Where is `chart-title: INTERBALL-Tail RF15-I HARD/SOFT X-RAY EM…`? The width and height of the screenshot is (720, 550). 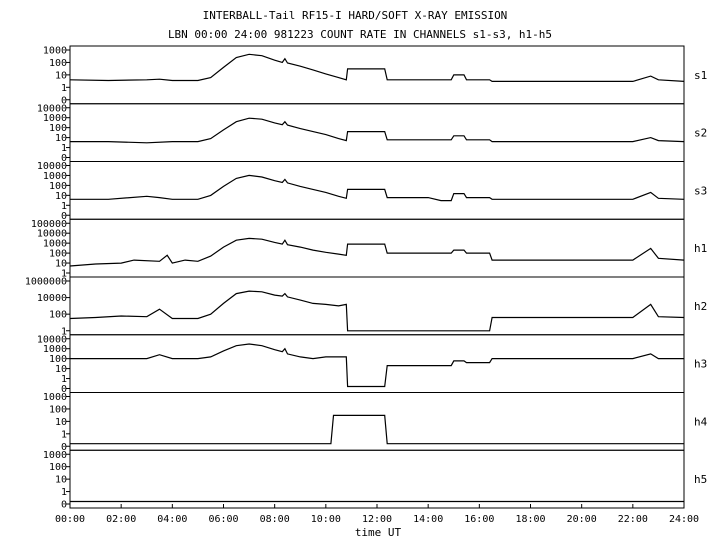 chart-title: INTERBALL-Tail RF15-I HARD/SOFT X-RAY EM… is located at coordinates (355, 15).